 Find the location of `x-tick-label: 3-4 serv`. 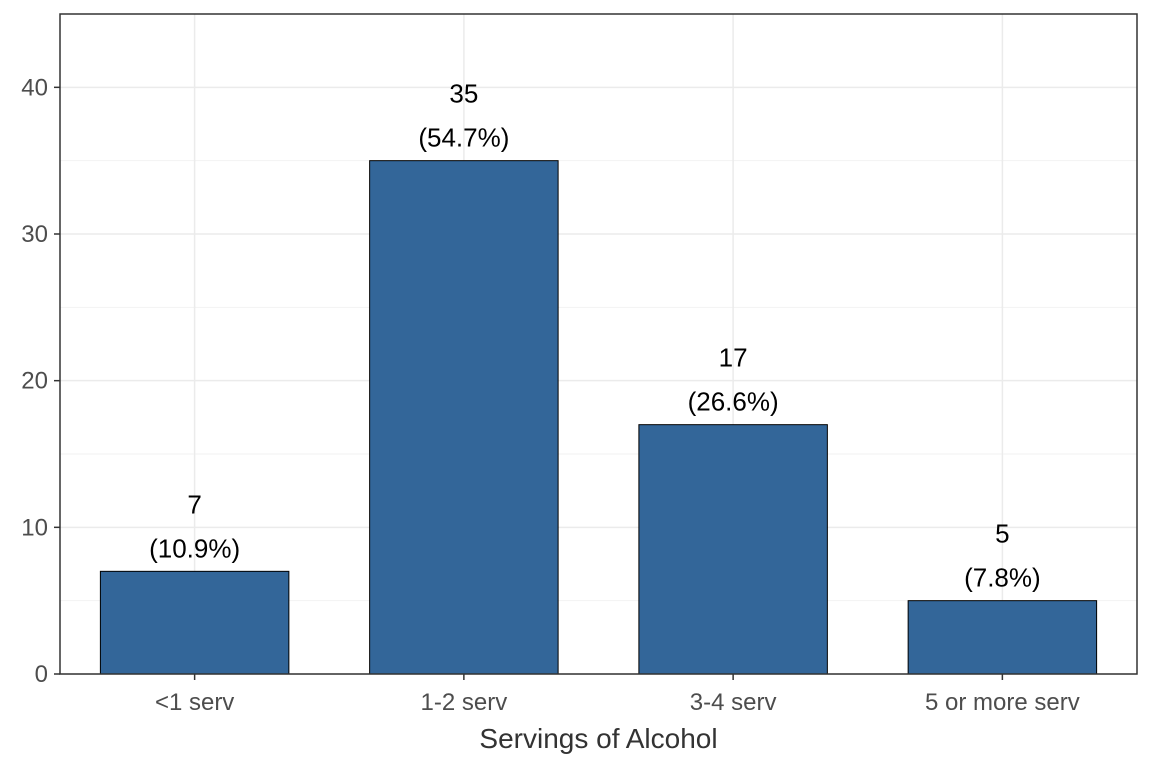

x-tick-label: 3-4 serv is located at coordinates (733, 702).